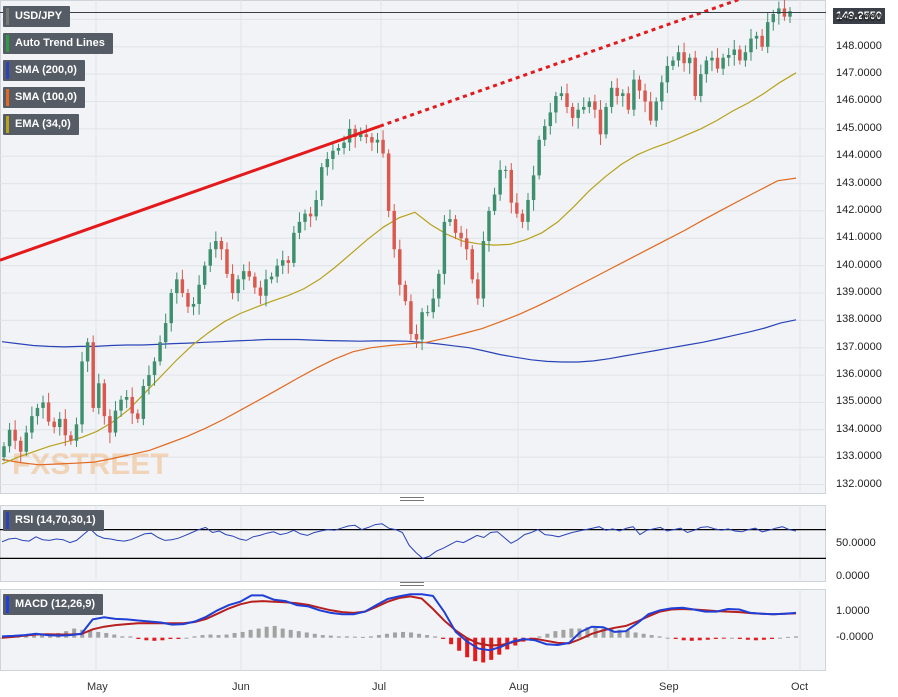 Image resolution: width=898 pixels, height=697 pixels. I want to click on macd-panel, so click(413, 630).